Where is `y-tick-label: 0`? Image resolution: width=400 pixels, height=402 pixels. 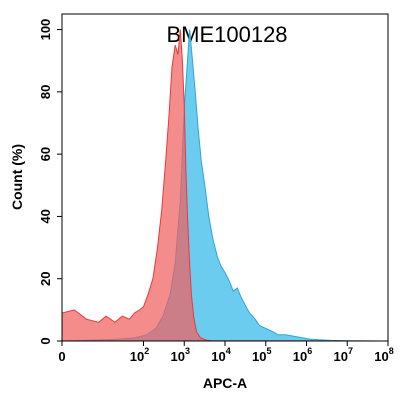 y-tick-label: 0 is located at coordinates (45, 340).